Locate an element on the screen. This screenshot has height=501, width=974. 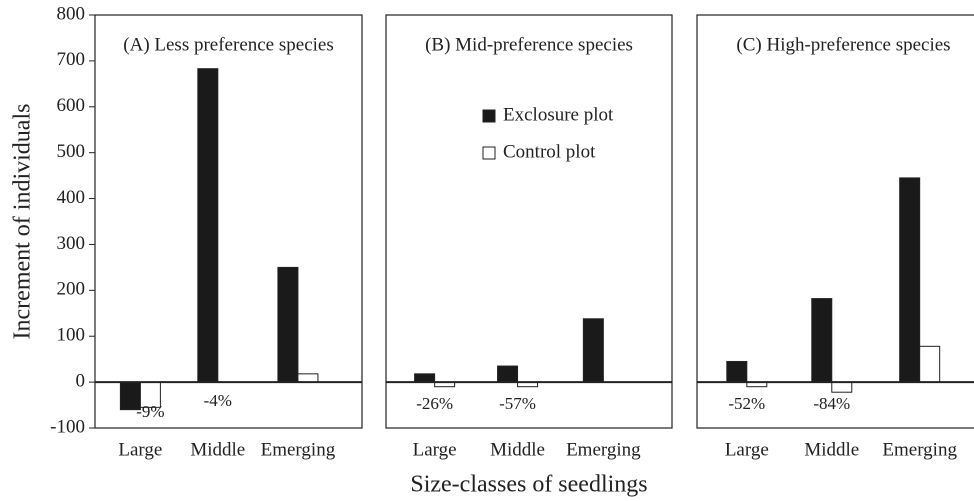
x-axis-label: Size-classes of seedlings is located at coordinates (528, 485).